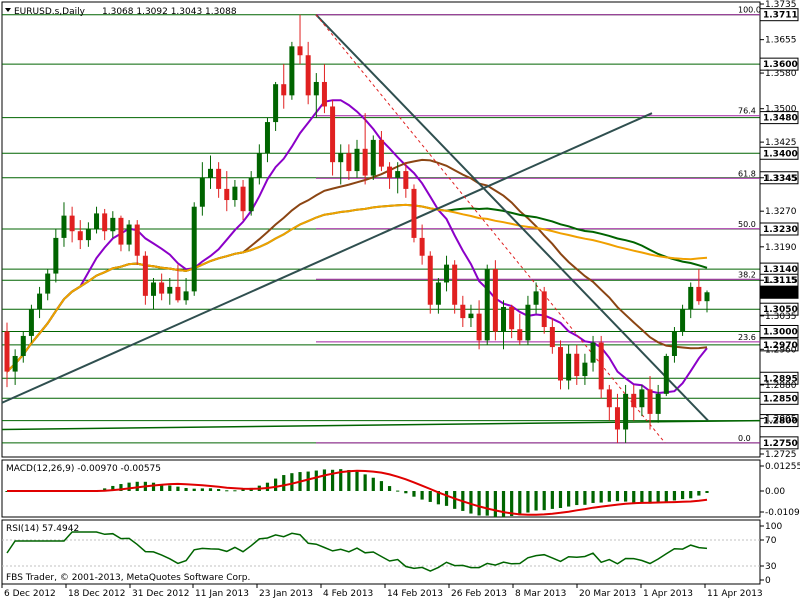  What do you see at coordinates (781, 143) in the screenshot?
I see `price-tick-label: 1.3425` at bounding box center [781, 143].